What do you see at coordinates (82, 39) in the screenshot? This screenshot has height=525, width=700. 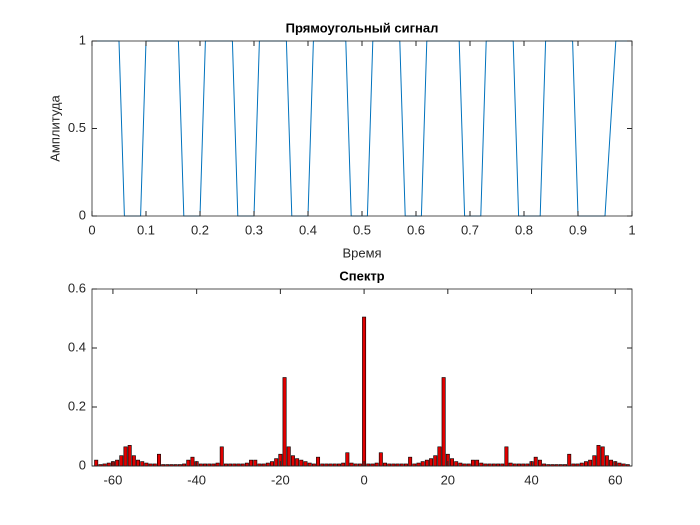 I see `y-tick-label: 1` at bounding box center [82, 39].